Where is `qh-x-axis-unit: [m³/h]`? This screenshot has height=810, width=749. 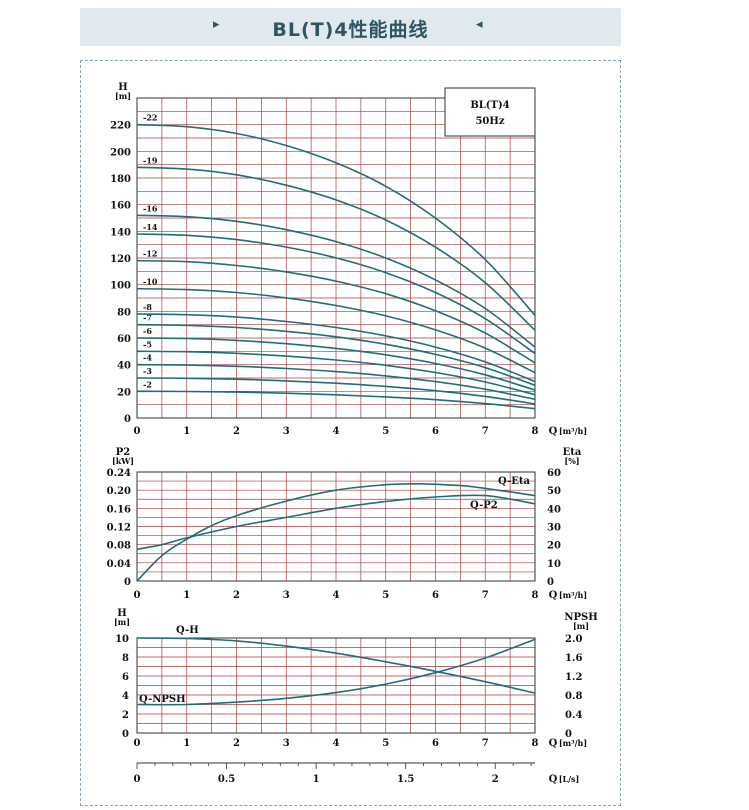 qh-x-axis-unit: [m³/h] is located at coordinates (573, 431).